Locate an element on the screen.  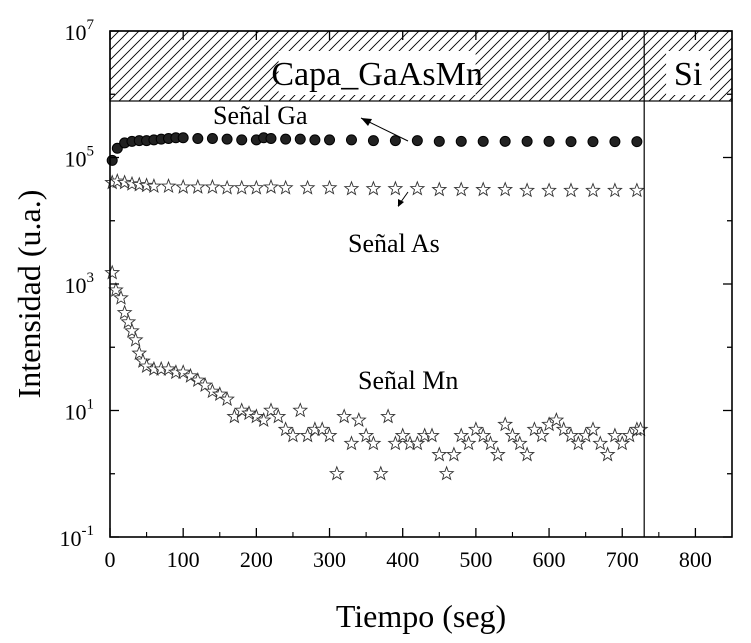
y-tick-label: 10⁻¹ is located at coordinates (77, 537).